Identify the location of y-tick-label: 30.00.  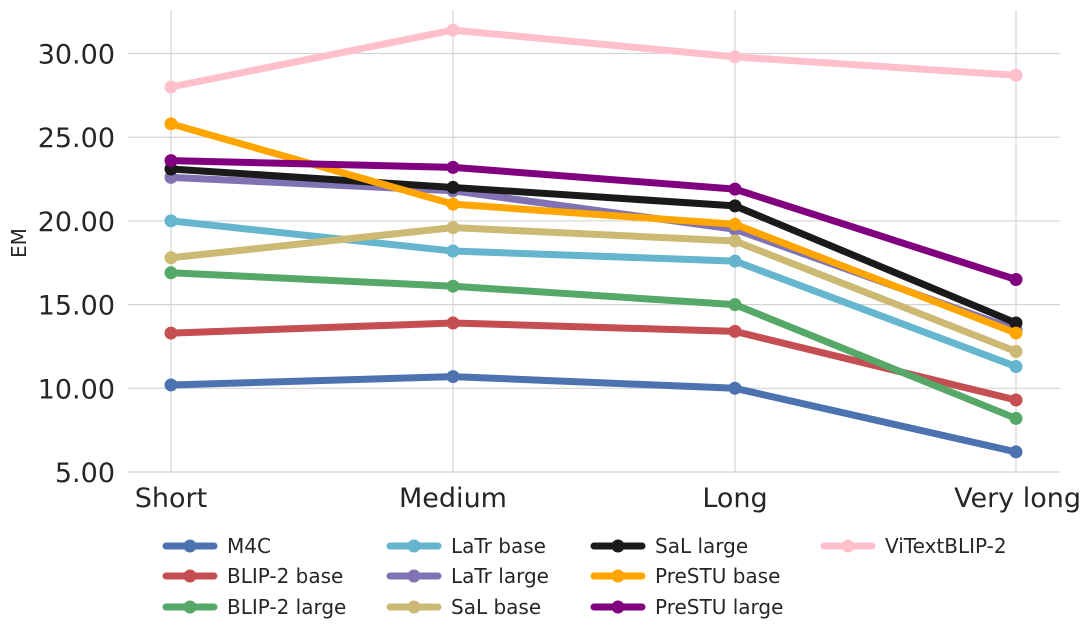
(76, 55).